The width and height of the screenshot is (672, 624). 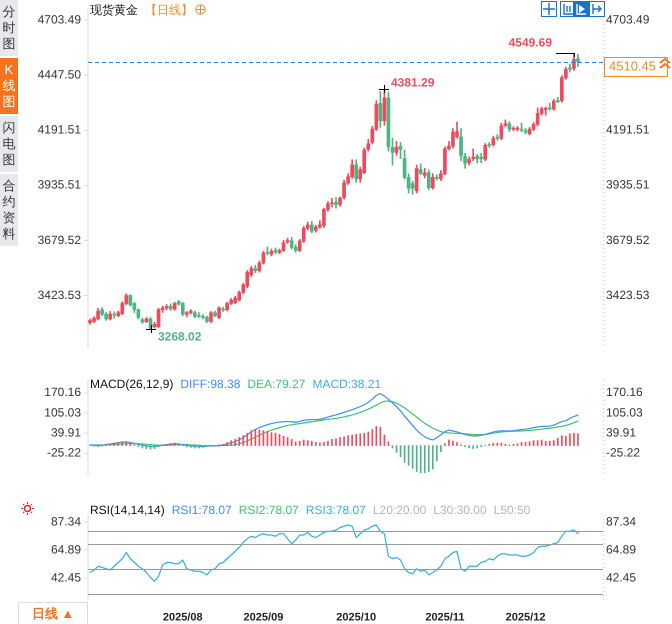 I want to click on text: DIFF:98.38, so click(x=210, y=384).